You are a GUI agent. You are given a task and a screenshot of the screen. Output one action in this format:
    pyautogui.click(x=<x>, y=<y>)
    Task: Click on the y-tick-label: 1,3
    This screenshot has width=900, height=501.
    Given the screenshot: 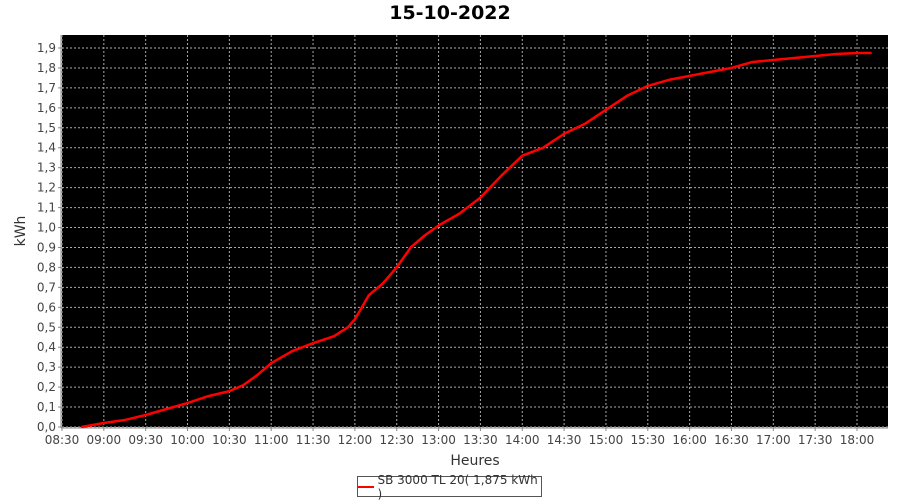 What is the action you would take?
    pyautogui.click(x=46, y=168)
    